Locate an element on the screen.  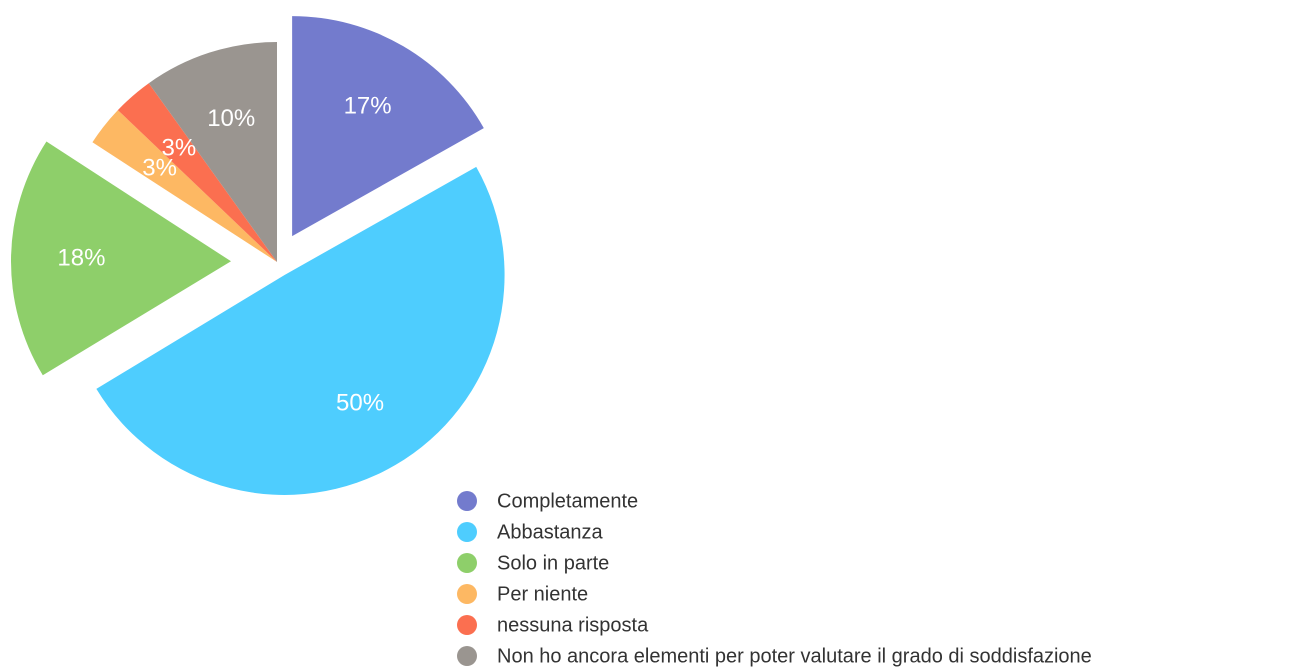
slice-label: 17% is located at coordinates (368, 105).